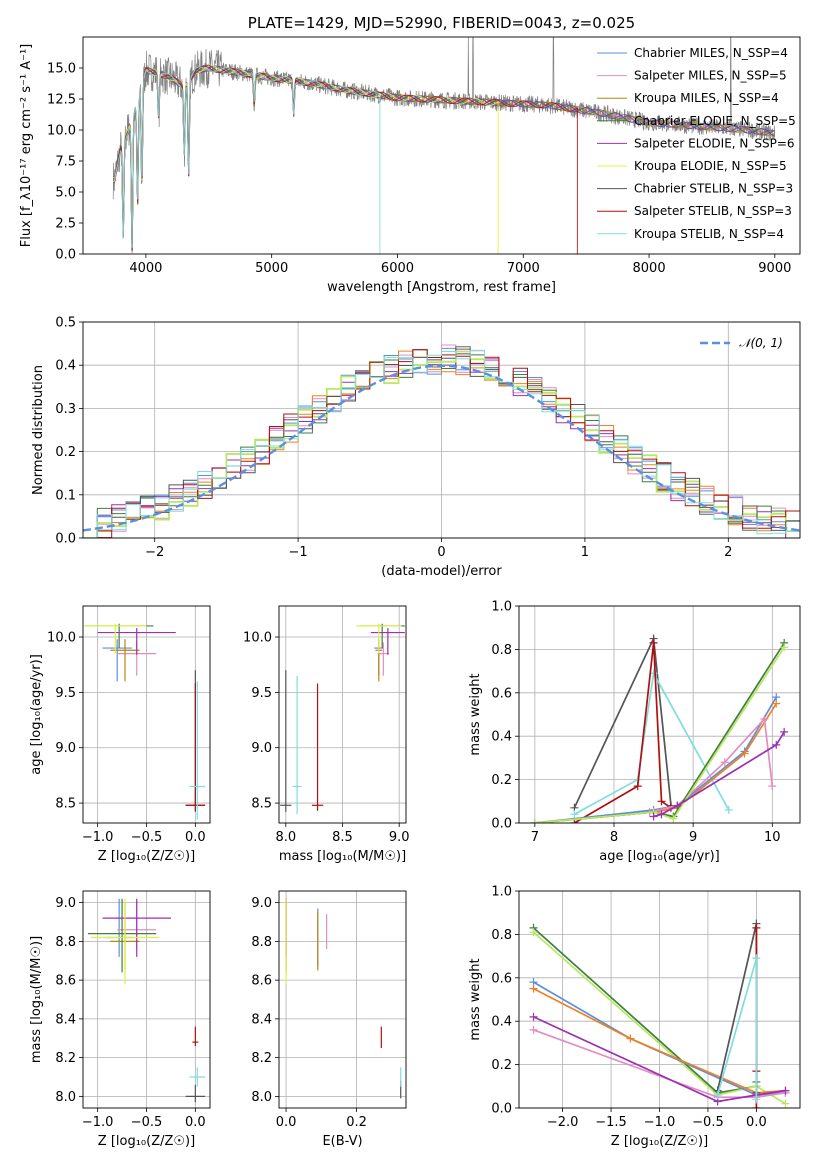 The height and width of the screenshot is (1170, 819). What do you see at coordinates (585, 552) in the screenshot?
I see `x-tick-label: 1` at bounding box center [585, 552].